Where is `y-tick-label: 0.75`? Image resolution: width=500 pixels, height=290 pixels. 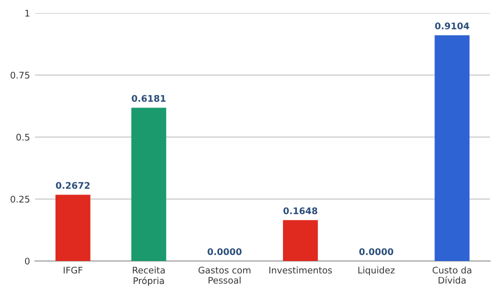 y-tick-label: 0.75 is located at coordinates (20, 75).